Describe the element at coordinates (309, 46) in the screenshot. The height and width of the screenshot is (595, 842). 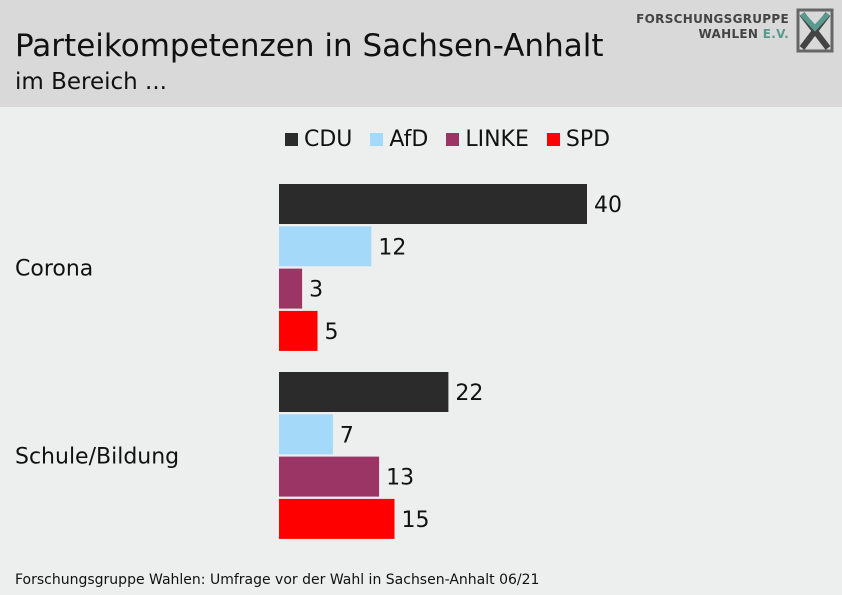
I see `page-title: Parteikompetenzen in Sachsen-Anhalt` at that location.